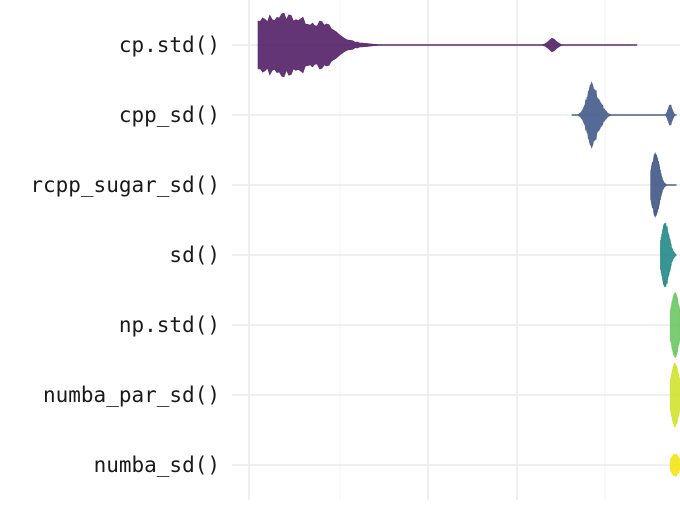 The width and height of the screenshot is (680, 505). What do you see at coordinates (131, 395) in the screenshot?
I see `y-tick-label: numba_par_sd()` at bounding box center [131, 395].